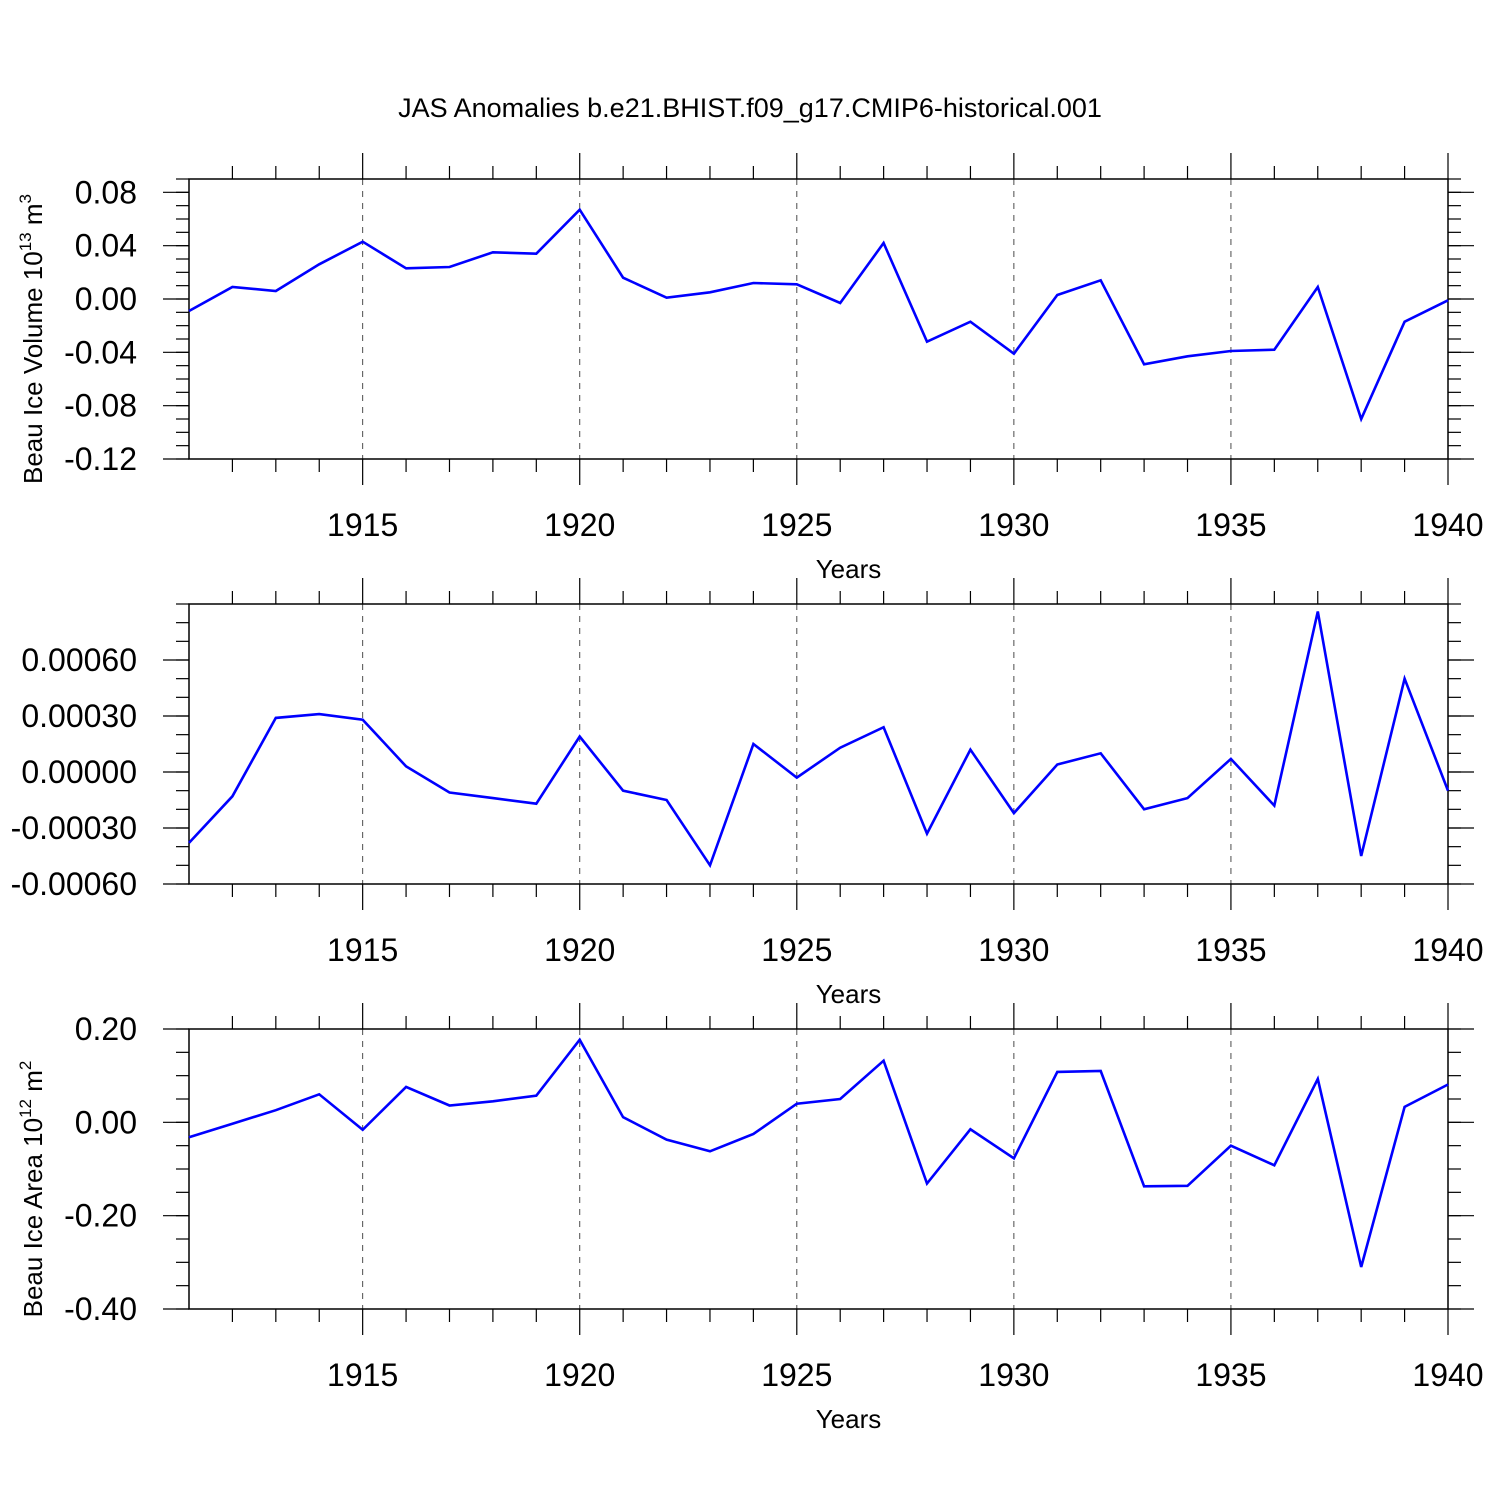 This screenshot has width=1500, height=1505. I want to click on y-tick-label: -0.00060, so click(74, 884).